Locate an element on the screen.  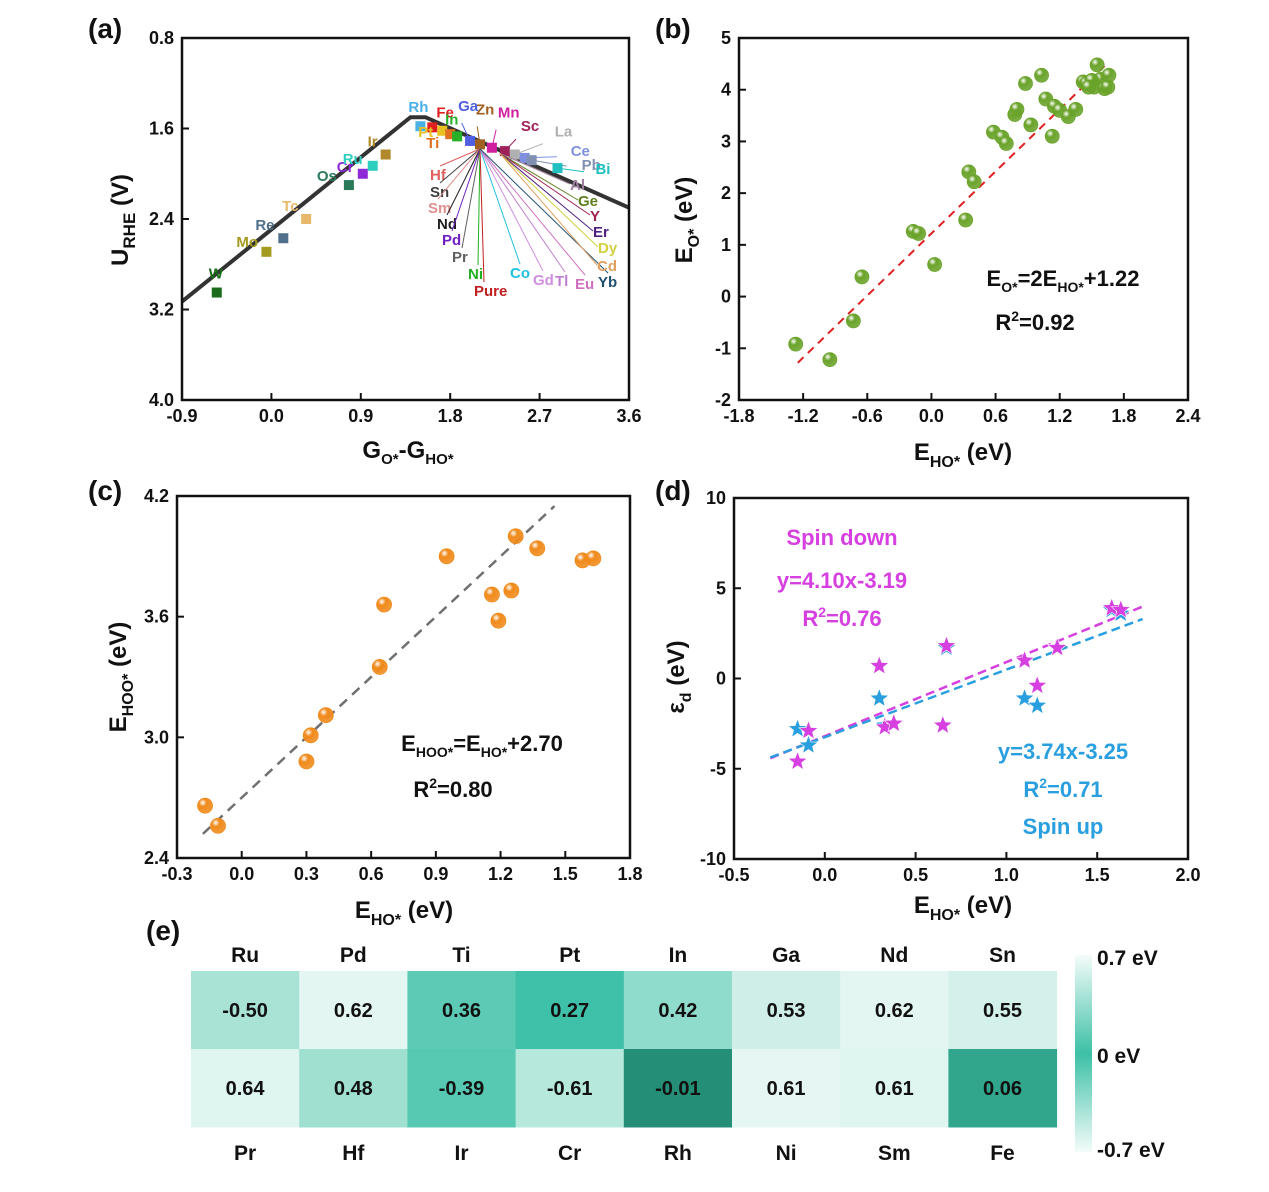
heatmap-value: 0.64 is located at coordinates (246, 1089).